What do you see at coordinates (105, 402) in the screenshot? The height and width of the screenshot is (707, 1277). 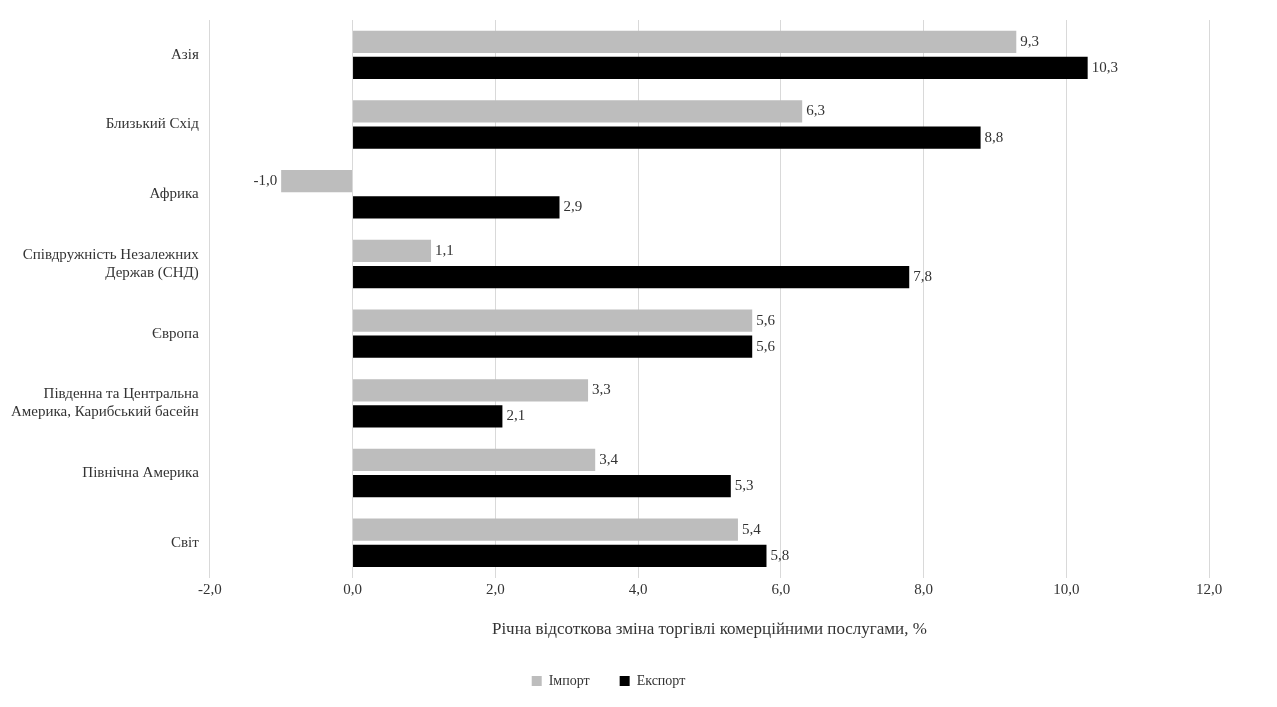 I see `y-tick-label: Південна та Центральна Америка, Карибський басейн` at bounding box center [105, 402].